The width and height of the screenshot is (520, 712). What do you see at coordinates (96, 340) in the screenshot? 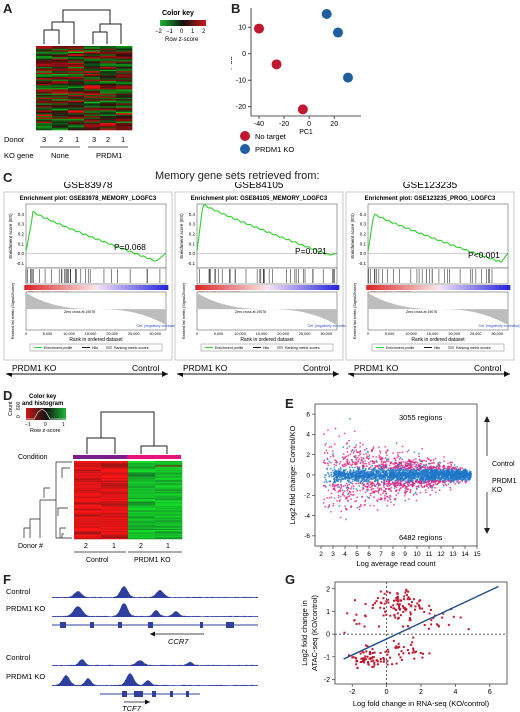
I see `gsea-x-label: Rank in ordered dataset` at bounding box center [96, 340].